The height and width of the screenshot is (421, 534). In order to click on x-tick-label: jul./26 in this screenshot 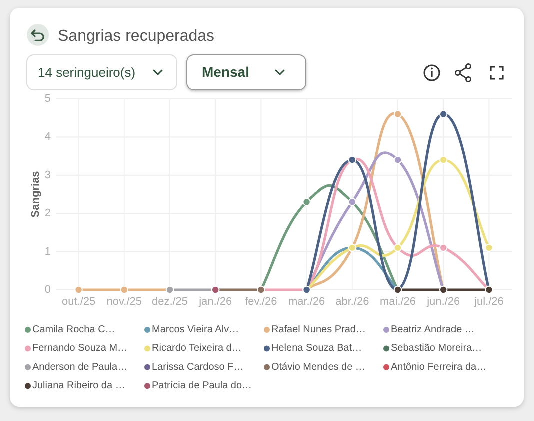, I will do `click(489, 302)`.